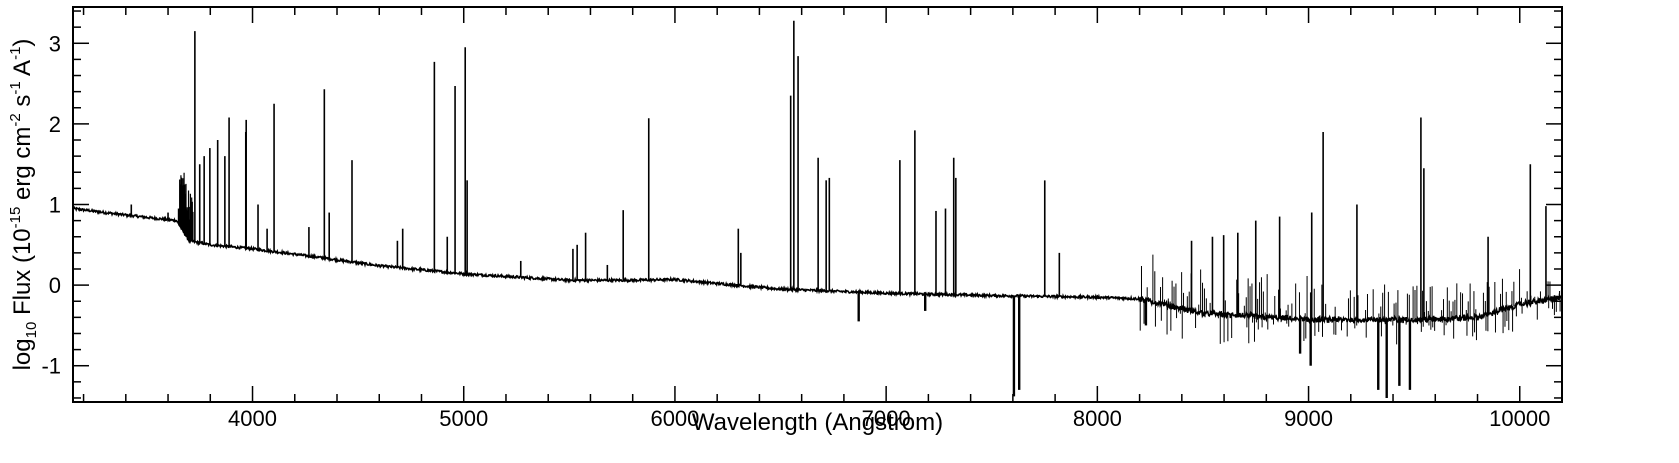  What do you see at coordinates (15, 119) in the screenshot?
I see `y-axis-title-exp2: -2` at bounding box center [15, 119].